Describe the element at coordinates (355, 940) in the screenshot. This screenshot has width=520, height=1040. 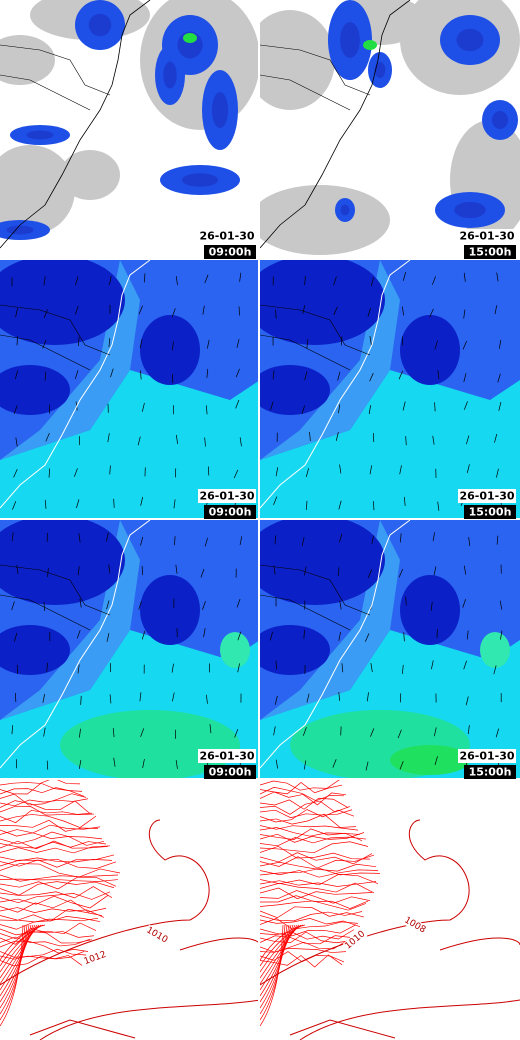
I see `contour-label-bg` at that location.